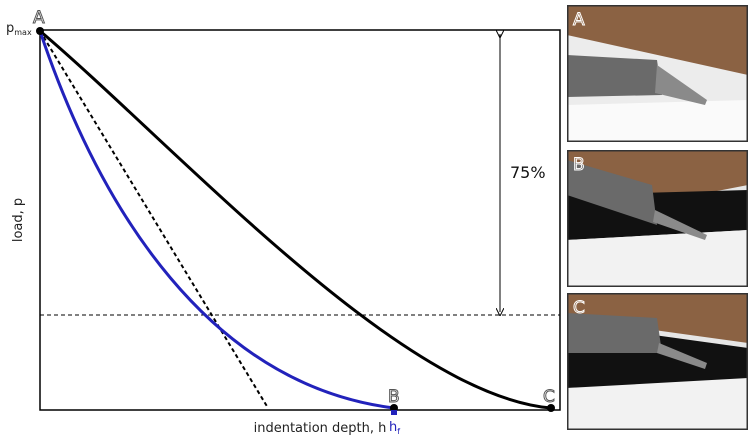 This screenshot has height=436, width=748. I want to click on pmax-sub: max, so click(23, 32).